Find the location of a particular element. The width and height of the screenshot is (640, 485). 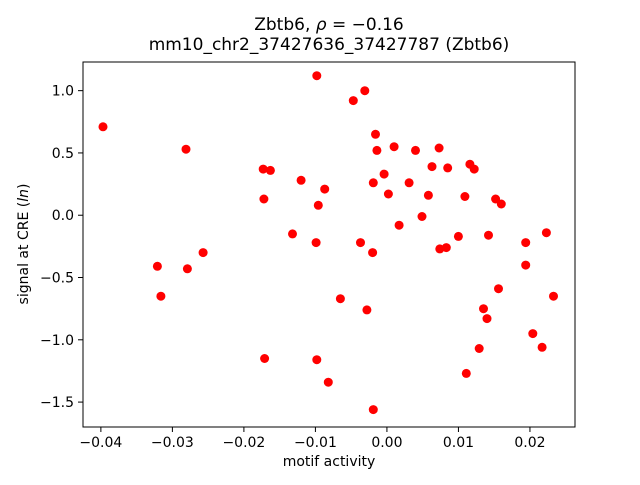

y-tick-label: 0.0 is located at coordinates (63, 216).